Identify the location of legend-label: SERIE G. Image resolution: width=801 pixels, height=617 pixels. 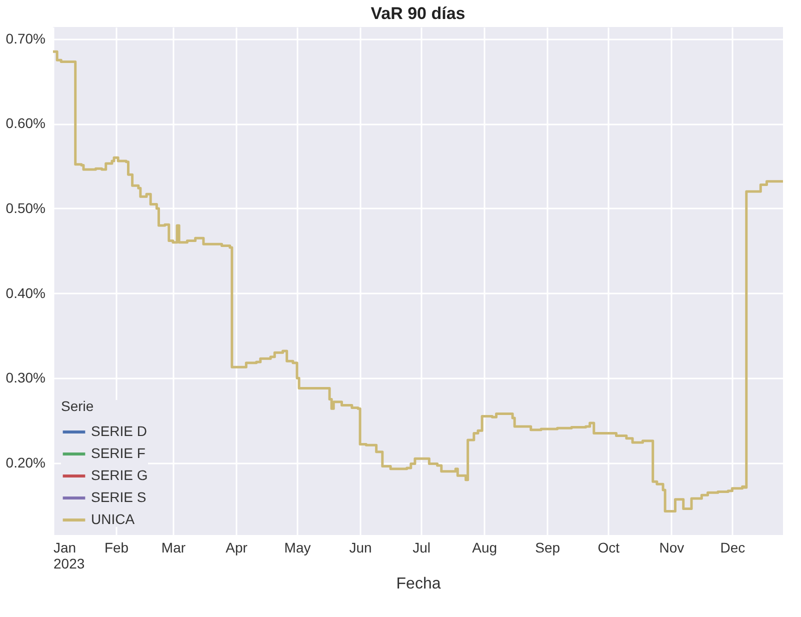
(119, 475).